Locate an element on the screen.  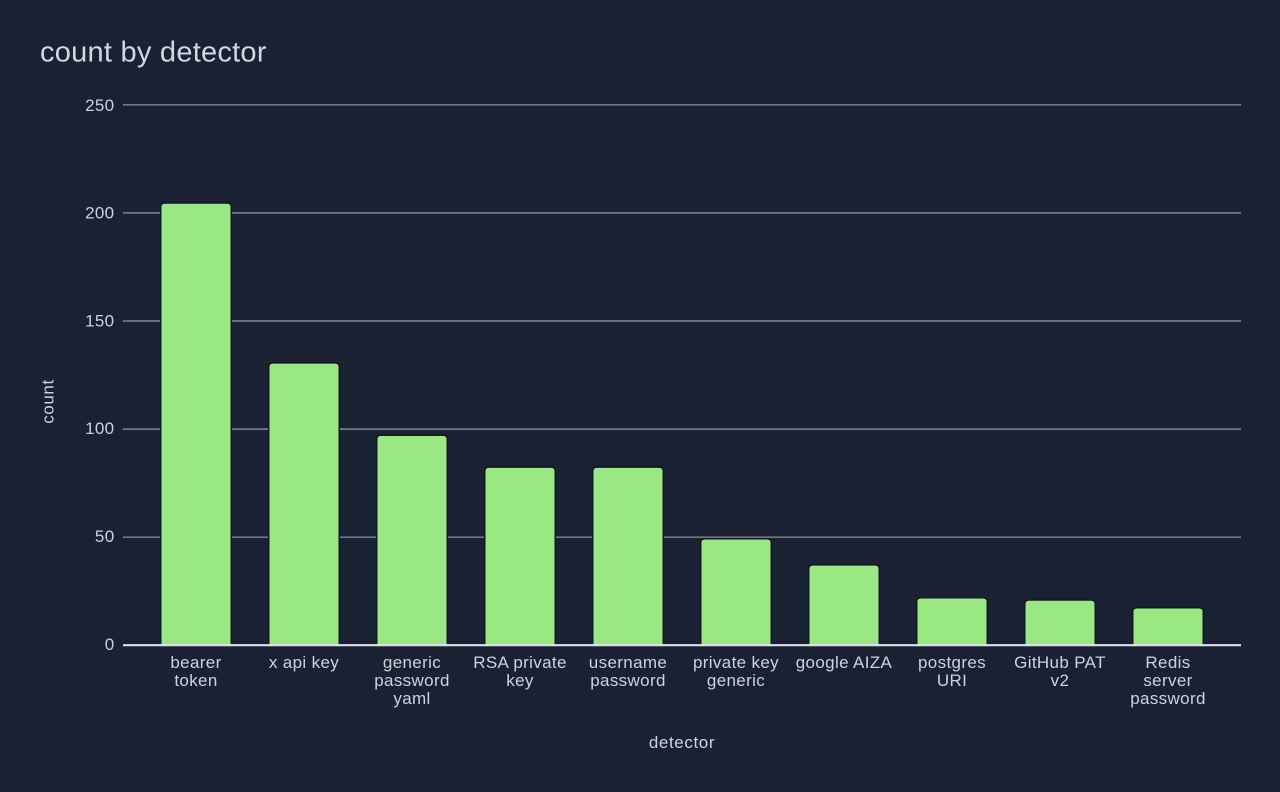
svg-text: 0 is located at coordinates (110, 644).